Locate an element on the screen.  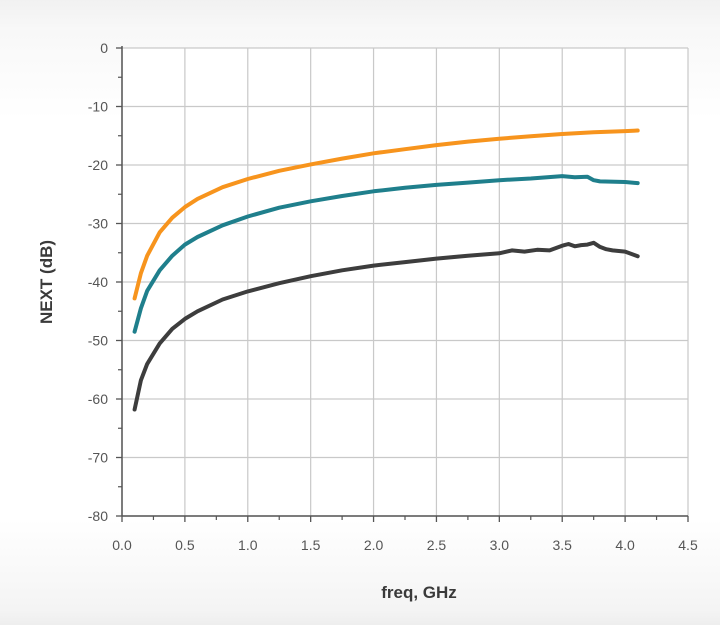
y-tick-label: -30 is located at coordinates (98, 224).